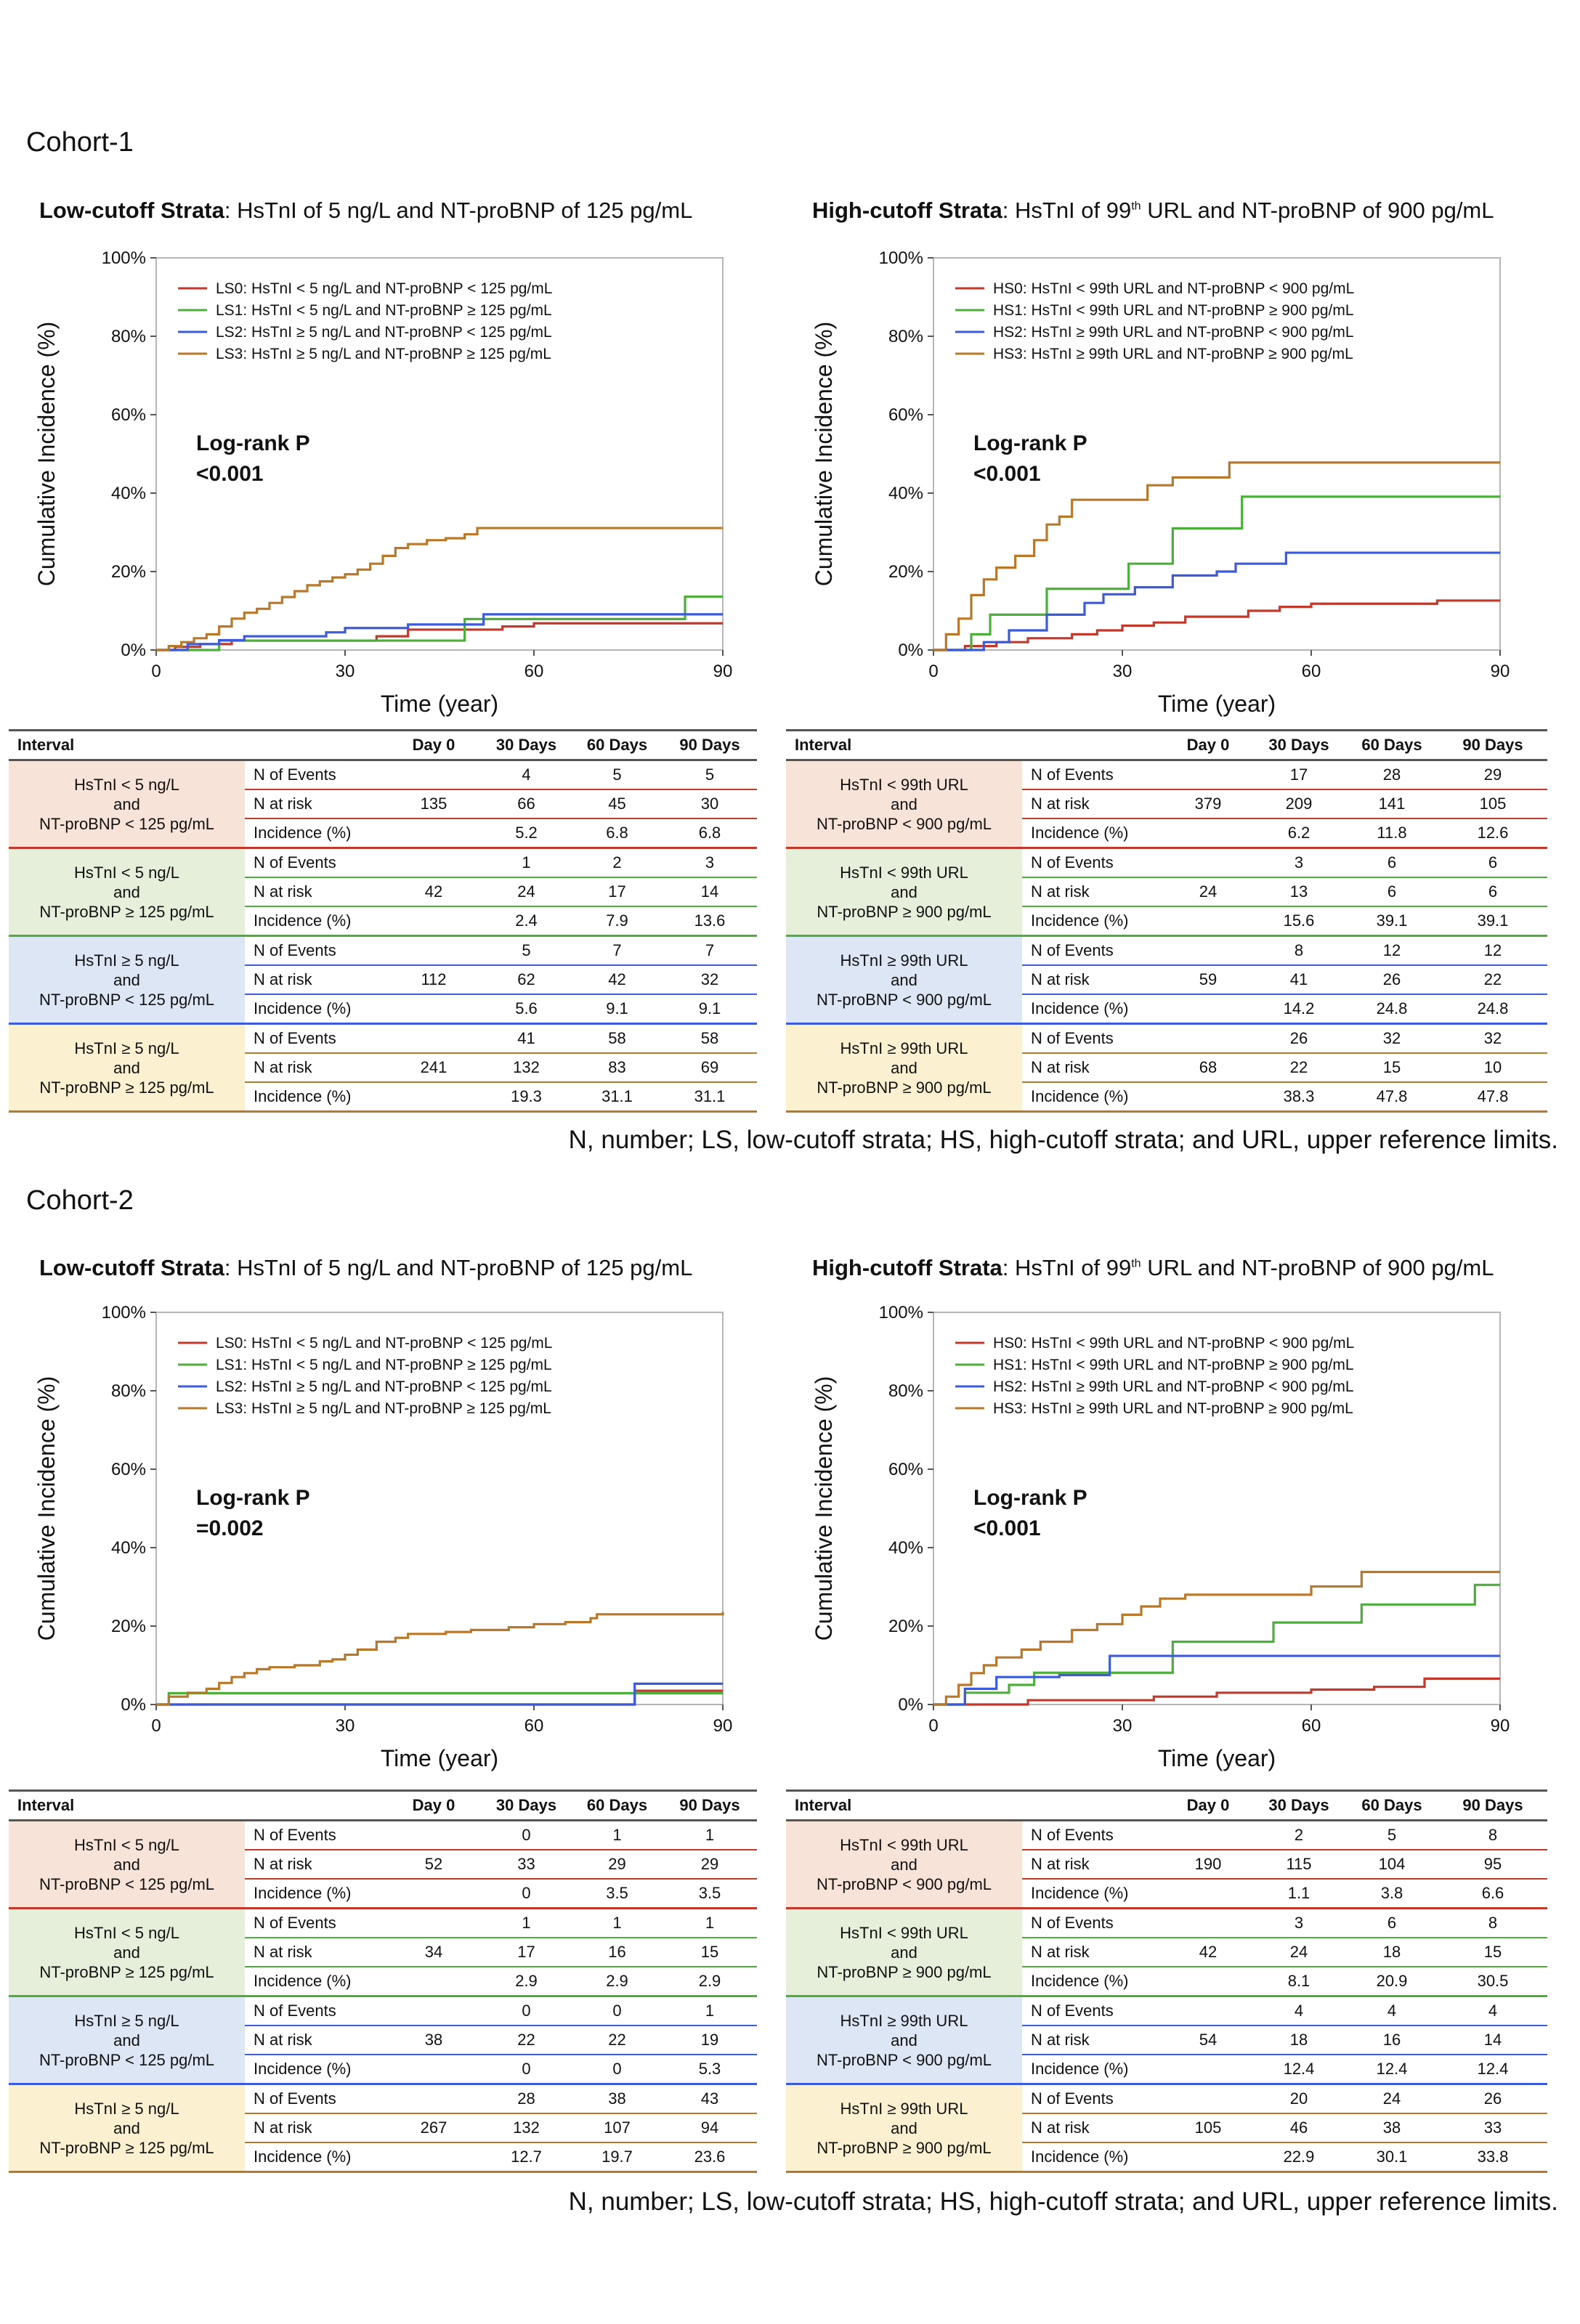 The width and height of the screenshot is (1580, 2324). What do you see at coordinates (346, 671) in the screenshot?
I see `x-tick-label: 30` at bounding box center [346, 671].